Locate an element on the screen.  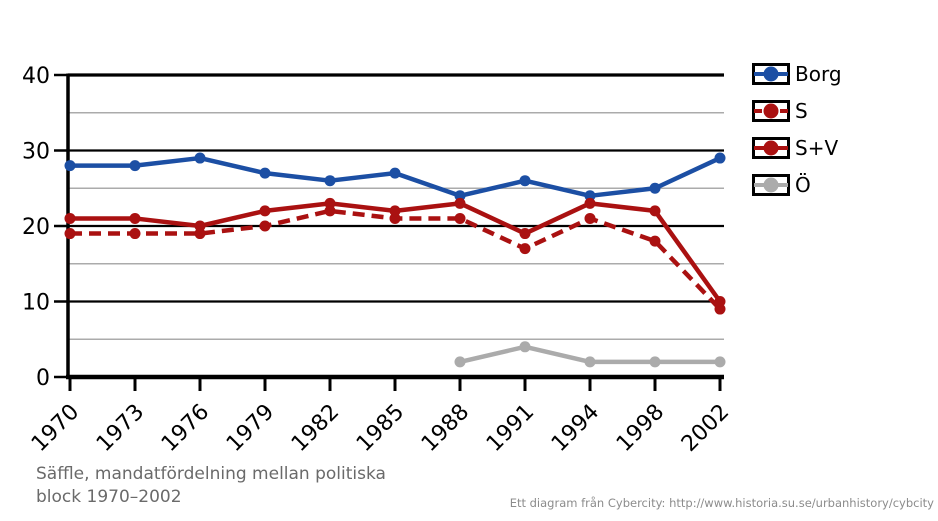
data-point-s-v-1991 is located at coordinates (525, 234).